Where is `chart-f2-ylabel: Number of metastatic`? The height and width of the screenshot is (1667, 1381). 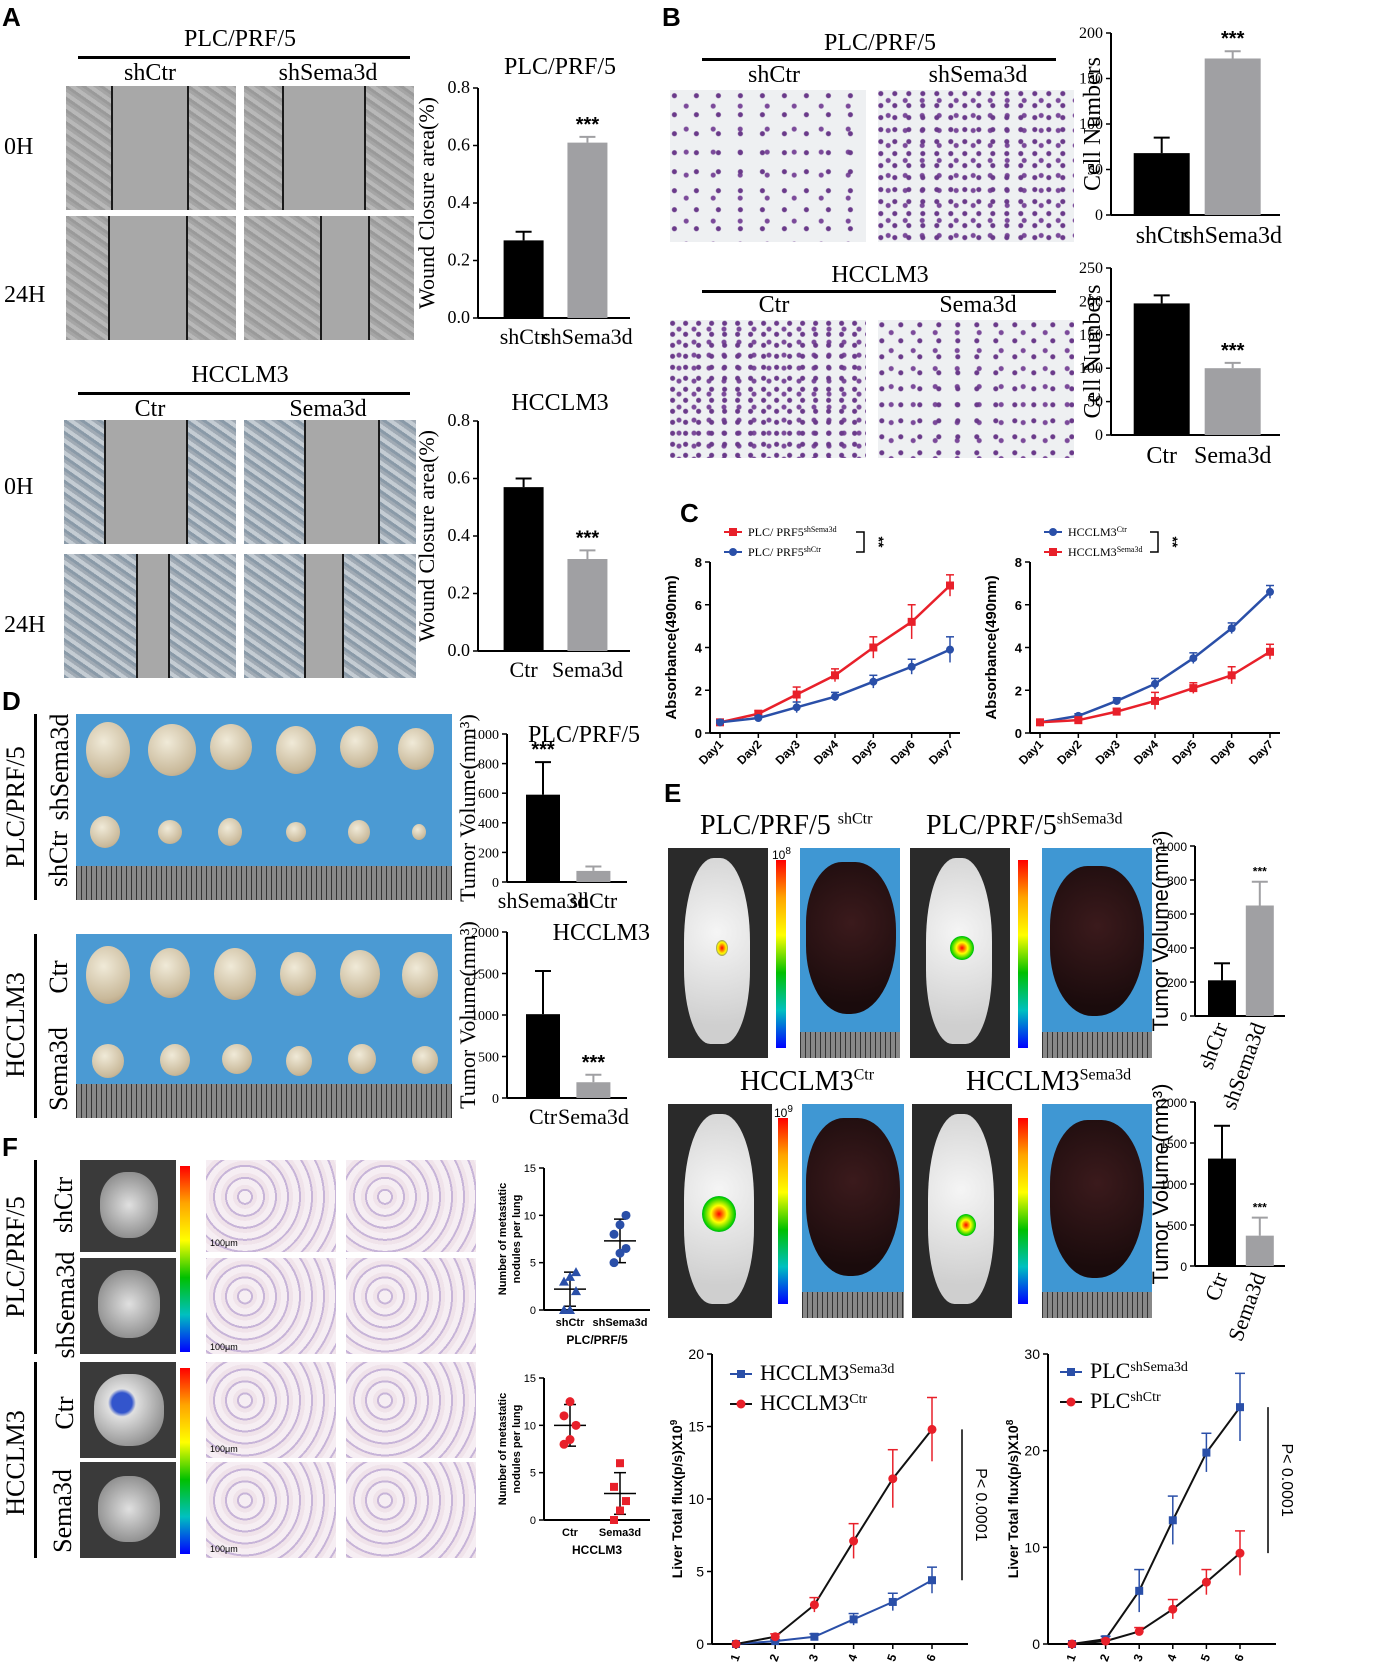
chart-f2-ylabel: Number of metastatic is located at coordinates (503, 1449).